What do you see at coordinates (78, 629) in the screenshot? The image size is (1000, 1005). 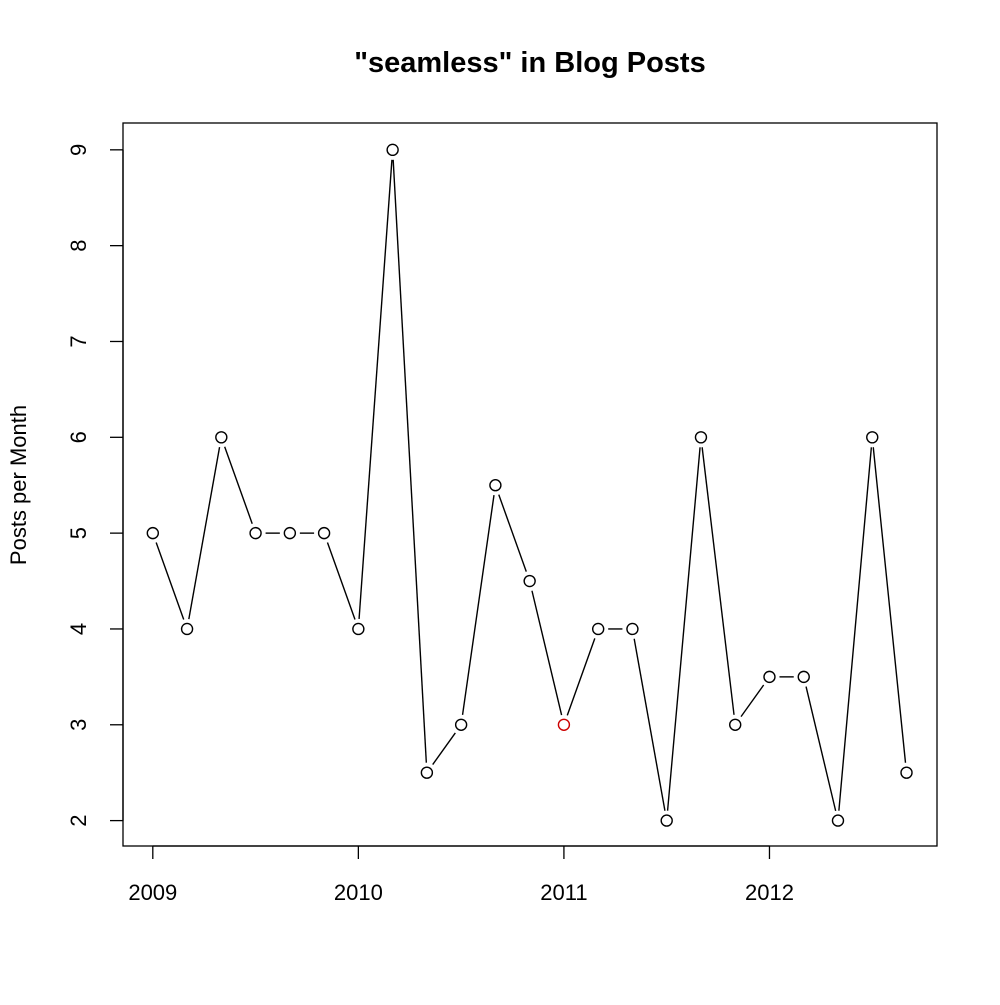 I see `y-tick-label: 4` at bounding box center [78, 629].